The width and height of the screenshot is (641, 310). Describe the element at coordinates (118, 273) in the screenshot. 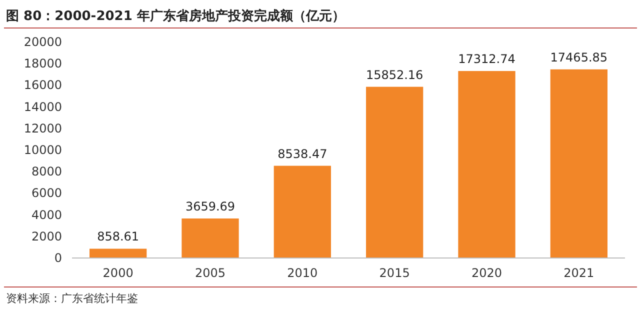

I see `x-tick-label: 2000` at that location.